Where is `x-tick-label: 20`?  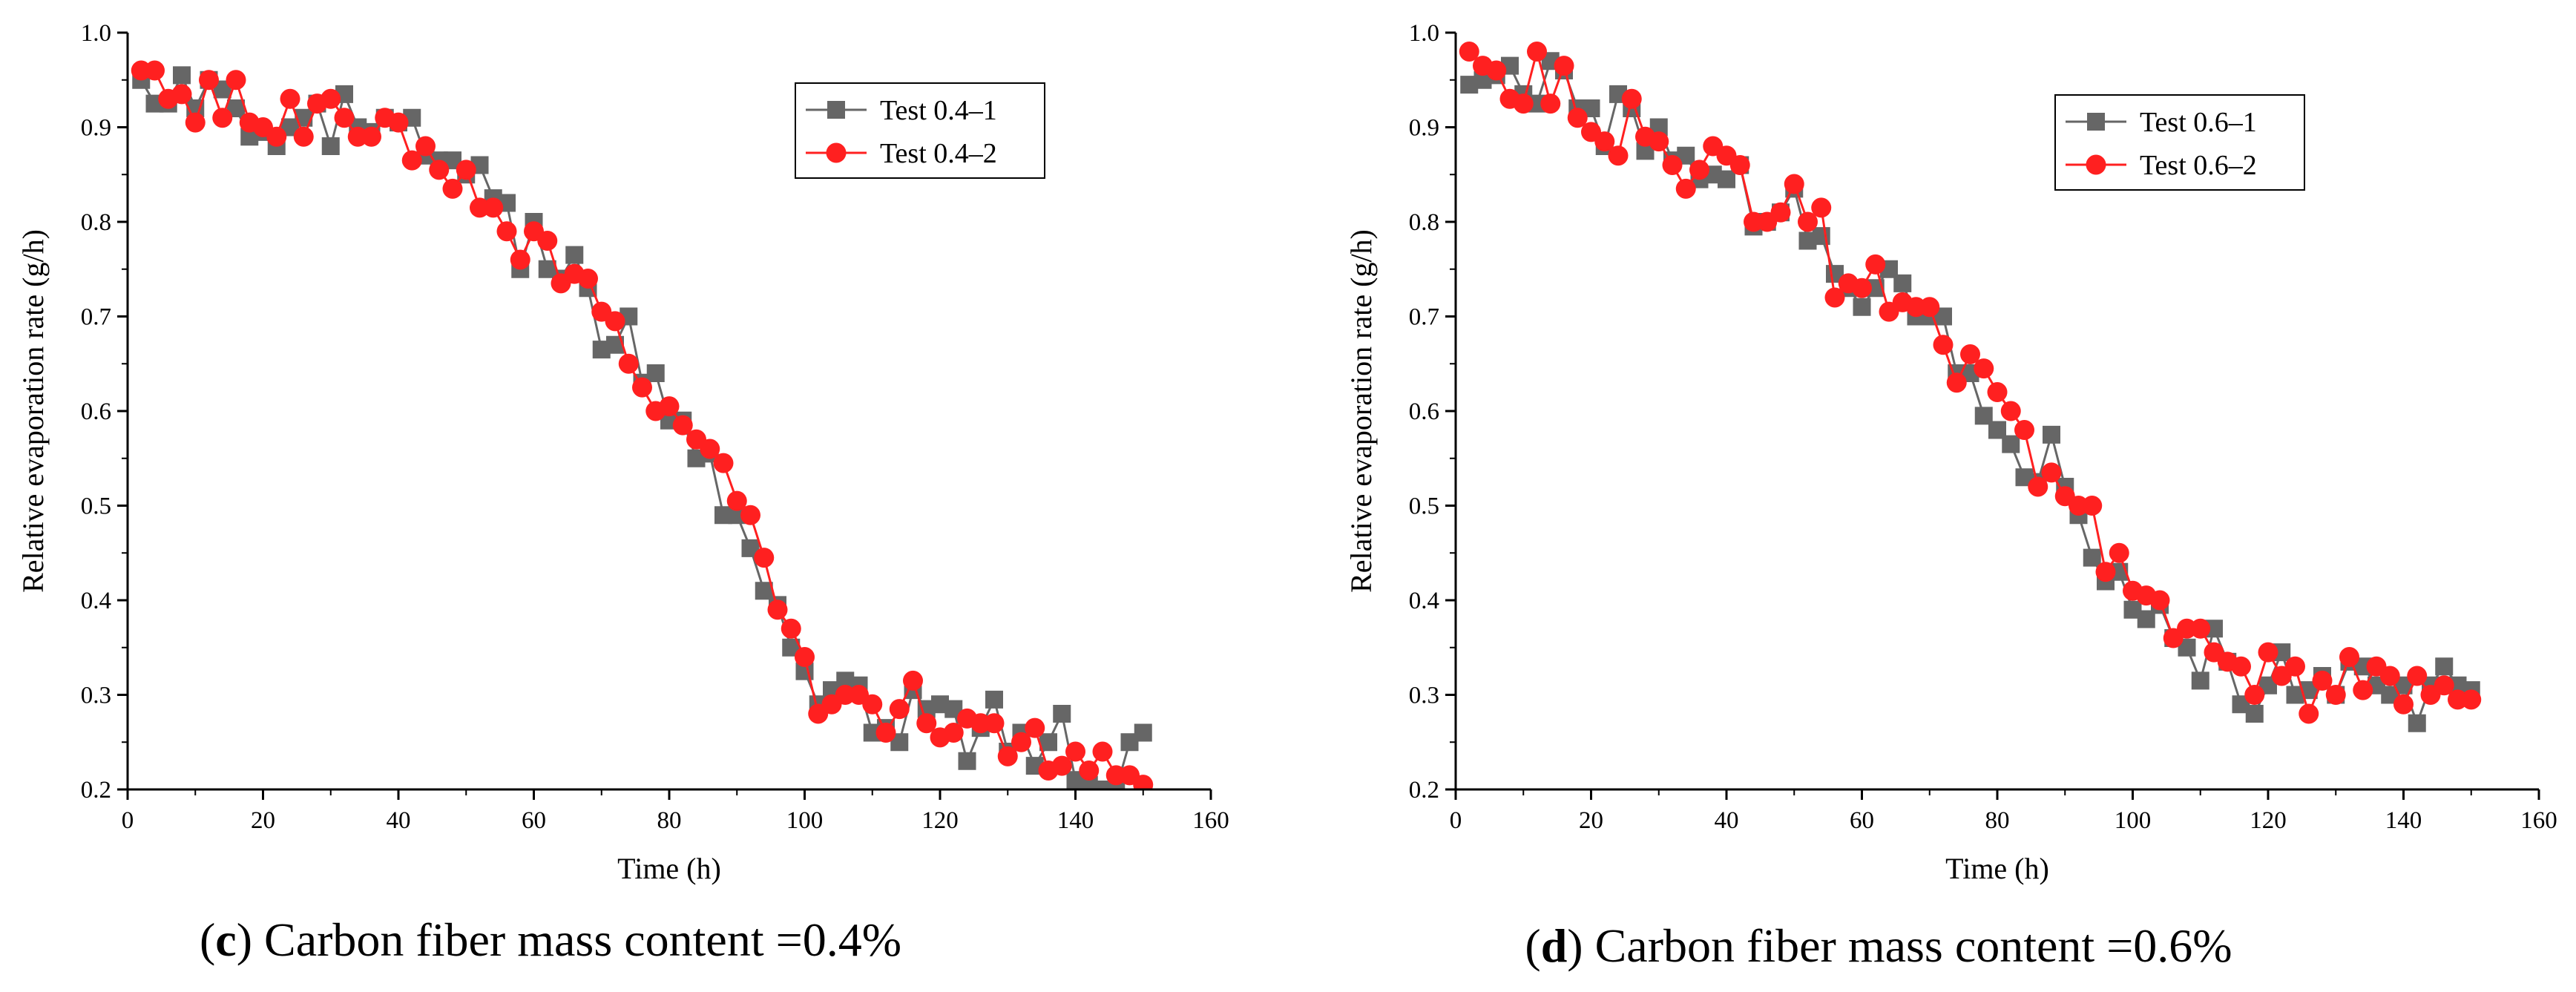
x-tick-label: 20 is located at coordinates (263, 821).